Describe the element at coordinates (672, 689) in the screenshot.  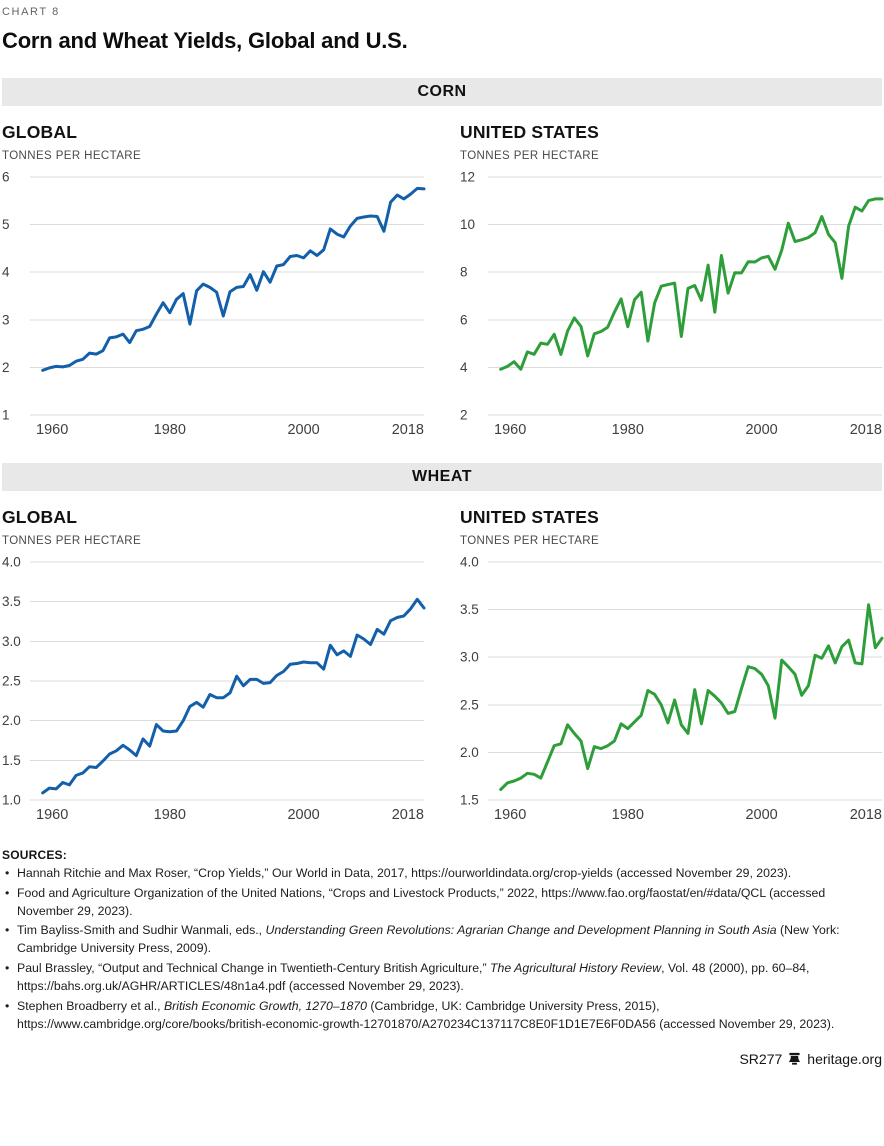
I see `wheat-us-line-plot: 1.5 2.0 2.5 3.0 3.5 4.0 1960 1980 2000 2018` at that location.